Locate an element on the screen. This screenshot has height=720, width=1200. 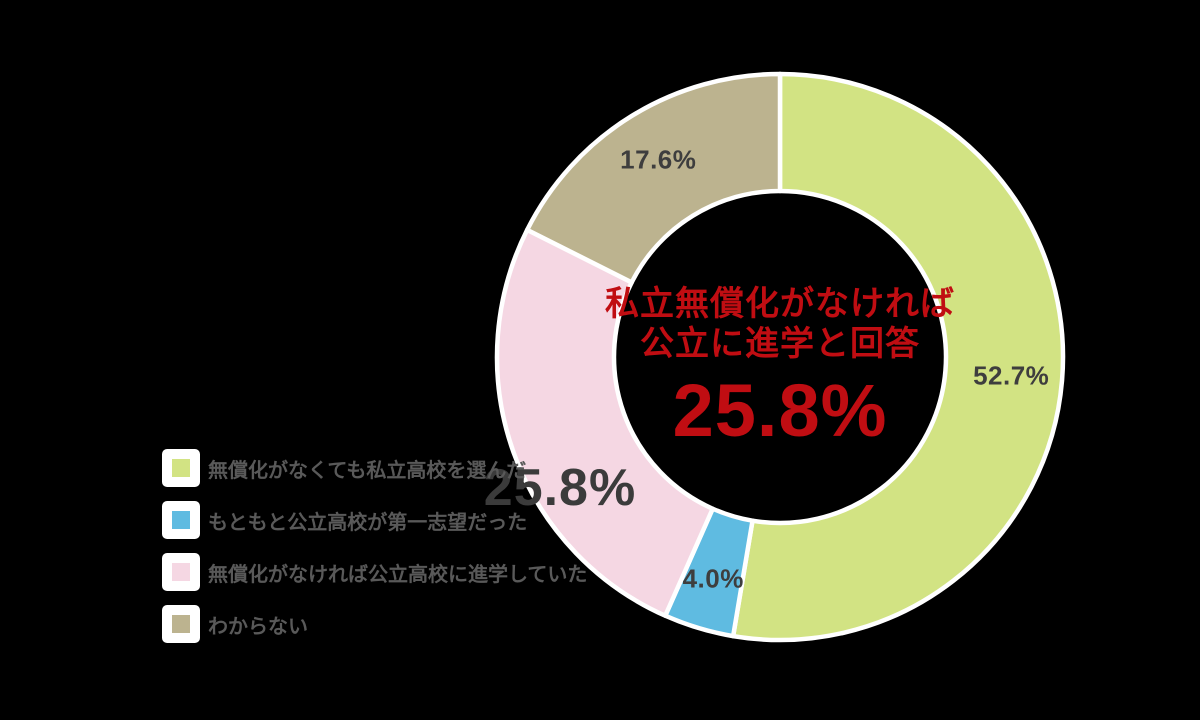
legend-color-chip-blue is located at coordinates (181, 520).